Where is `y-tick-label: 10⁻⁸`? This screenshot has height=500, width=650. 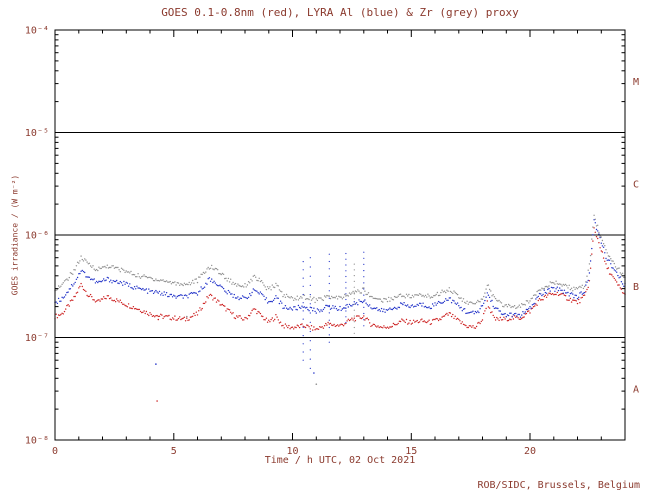
y-tick-label: 10⁻⁸ is located at coordinates (37, 441).